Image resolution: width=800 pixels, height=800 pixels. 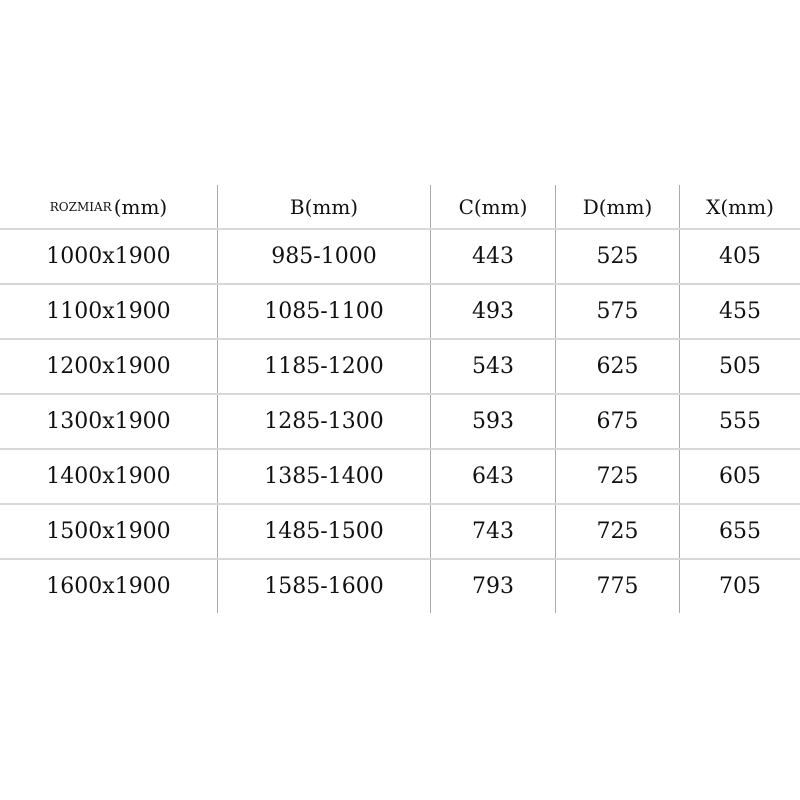 I want to click on table-row: 1300x1900 1285-1300 593 675 555, so click(x=400, y=422).